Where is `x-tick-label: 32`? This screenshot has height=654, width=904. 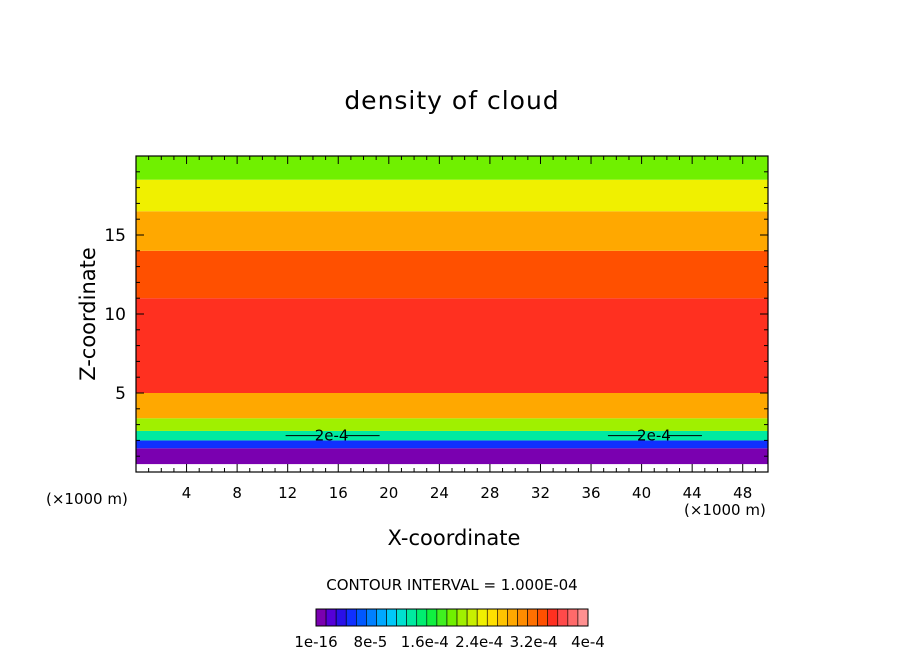 x-tick-label: 32 is located at coordinates (540, 493).